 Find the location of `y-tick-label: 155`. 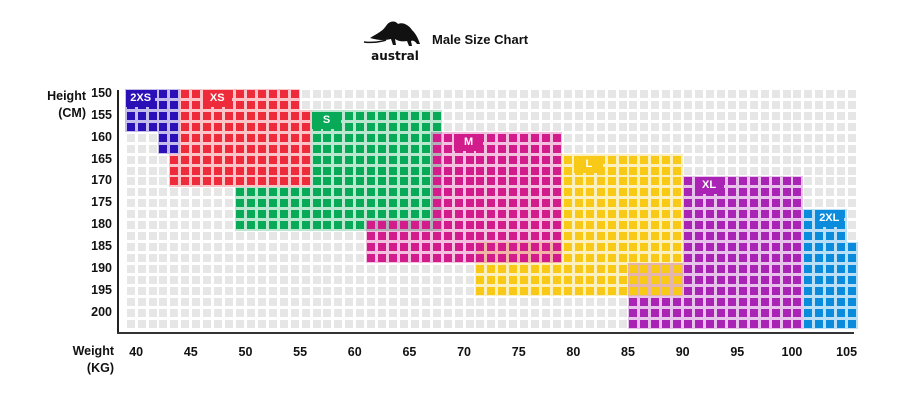

y-tick-label: 155 is located at coordinates (101, 114).